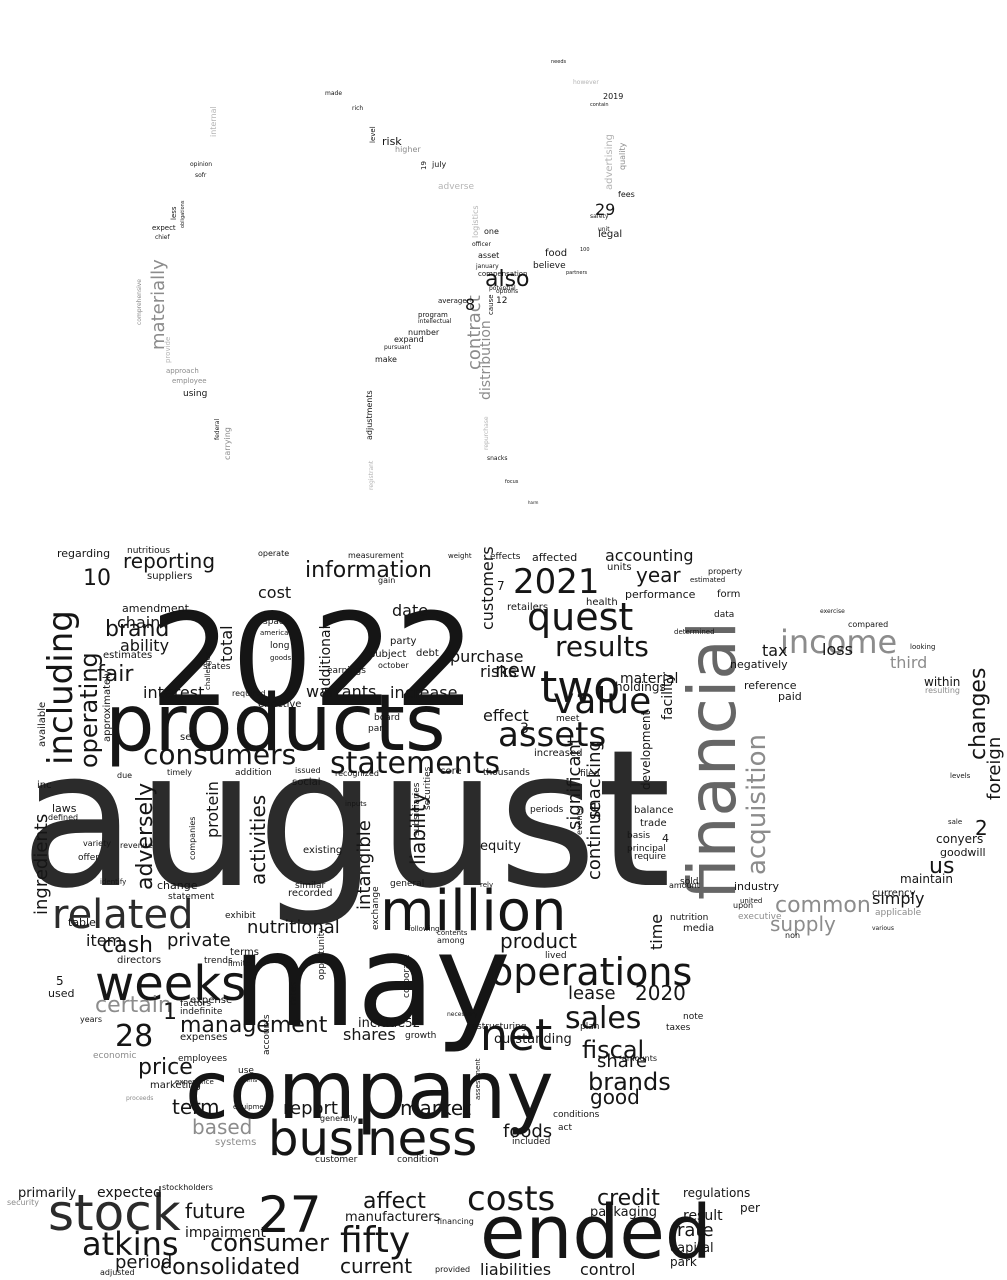 The width and height of the screenshot is (1007, 1280). What do you see at coordinates (219, 754) in the screenshot?
I see `word-consumers: consumers` at bounding box center [219, 754].